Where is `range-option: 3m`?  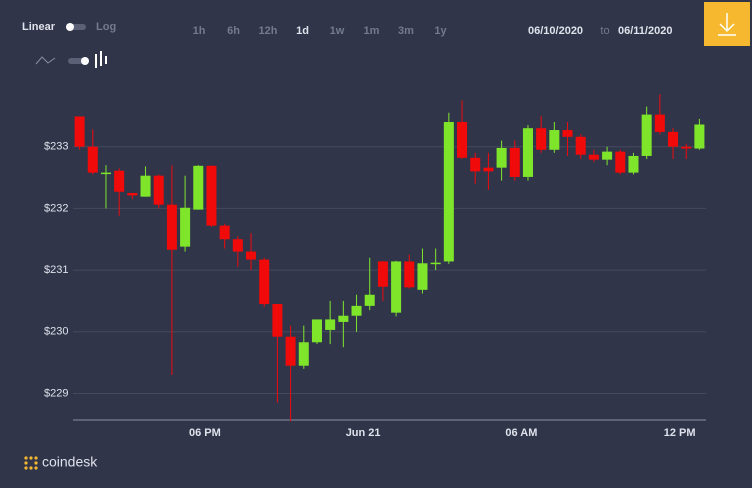
range-option: 3m is located at coordinates (406, 31).